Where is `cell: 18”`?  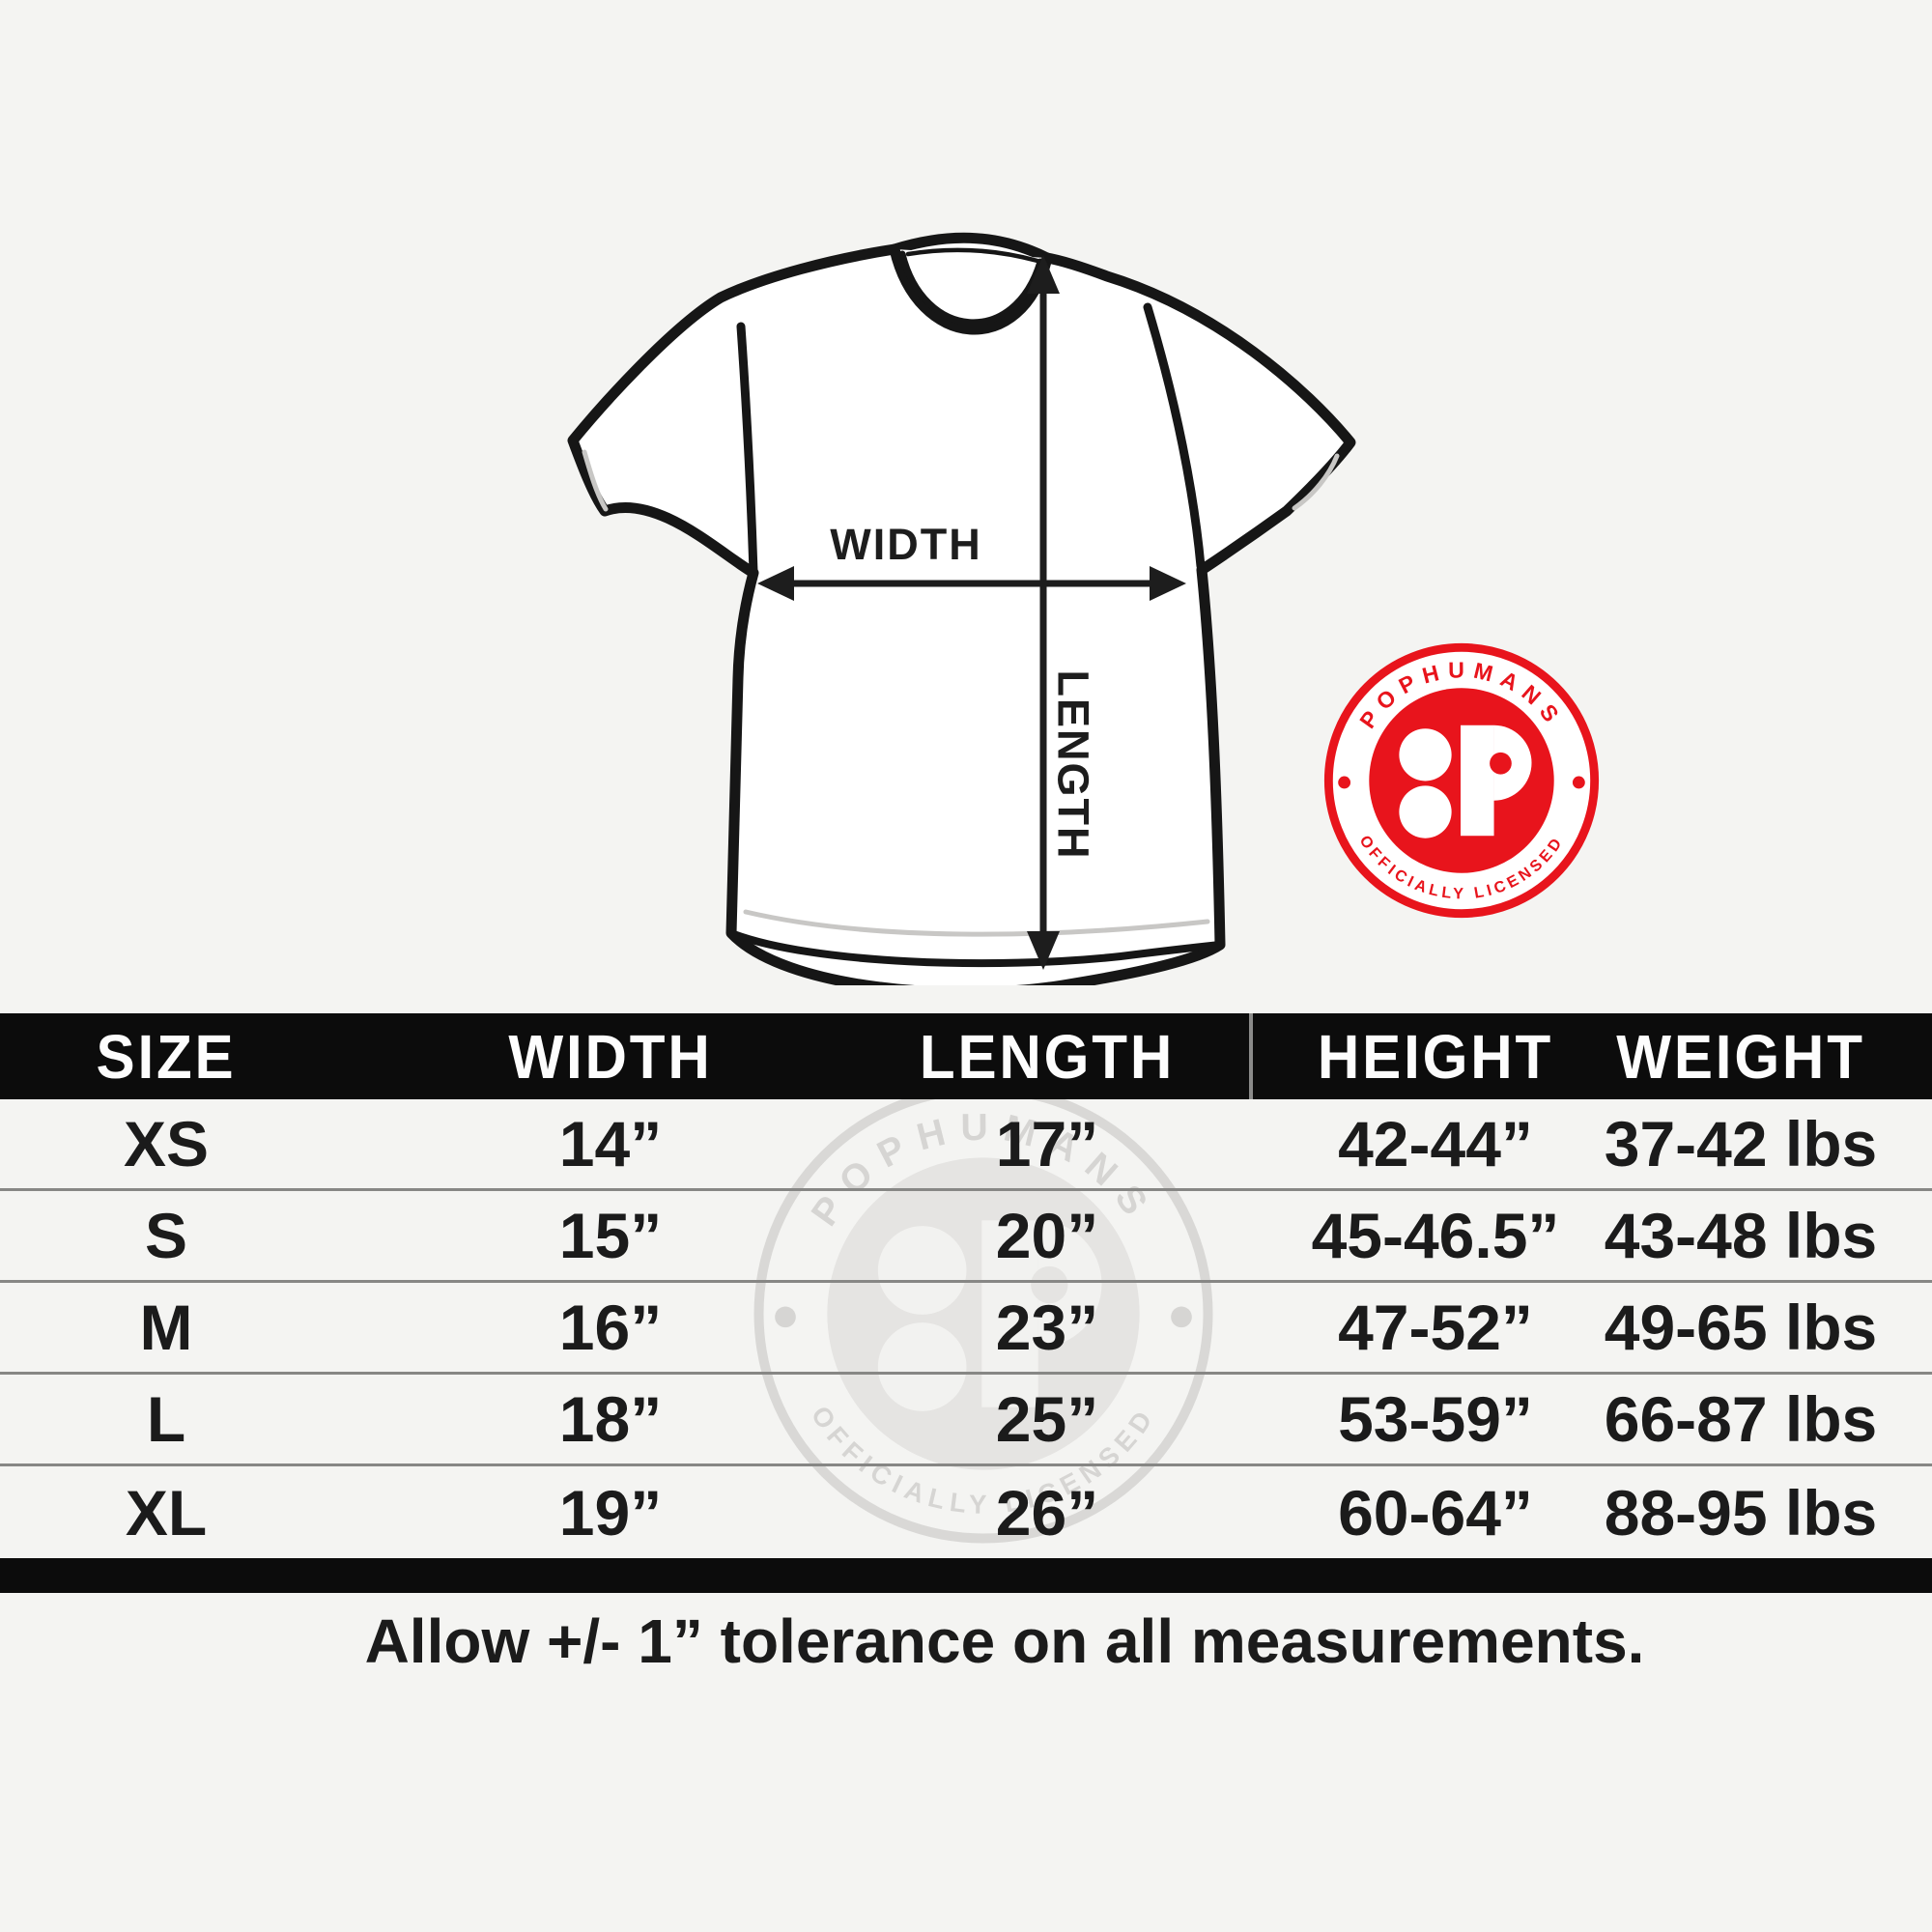 cell: 18” is located at coordinates (610, 1419).